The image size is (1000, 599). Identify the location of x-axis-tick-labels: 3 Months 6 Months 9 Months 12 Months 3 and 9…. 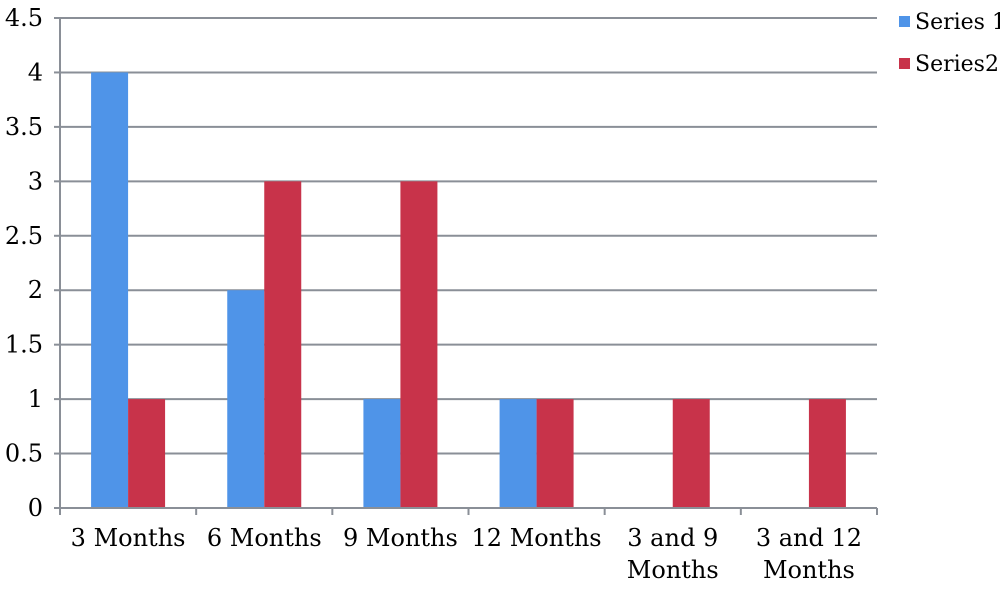
(466, 554).